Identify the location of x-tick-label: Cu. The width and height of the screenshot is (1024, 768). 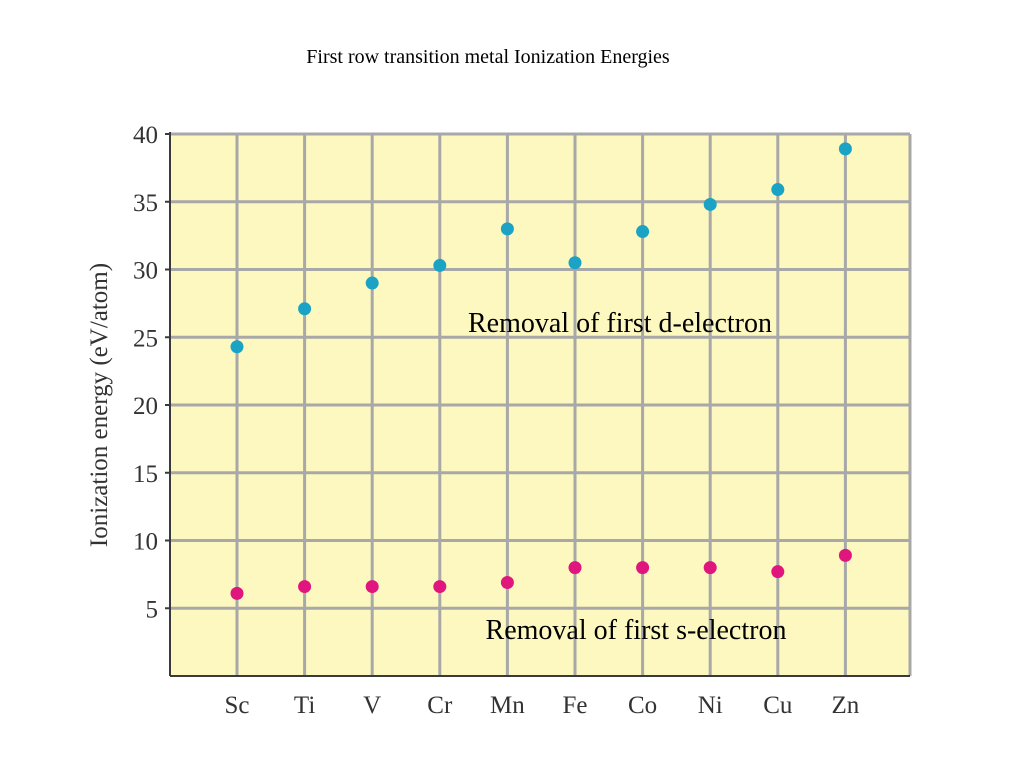
(778, 705).